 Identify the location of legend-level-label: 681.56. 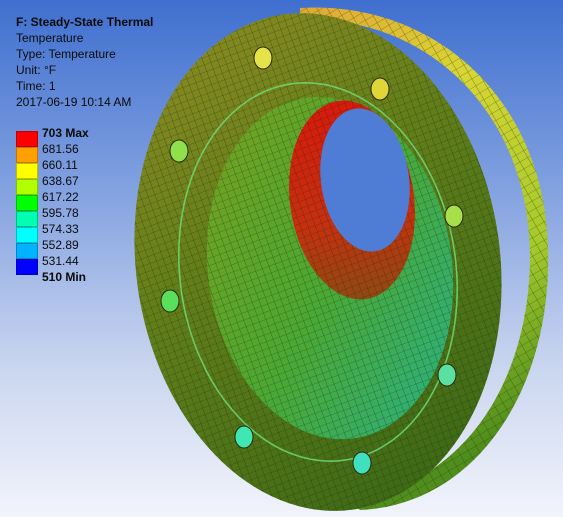
(60, 149).